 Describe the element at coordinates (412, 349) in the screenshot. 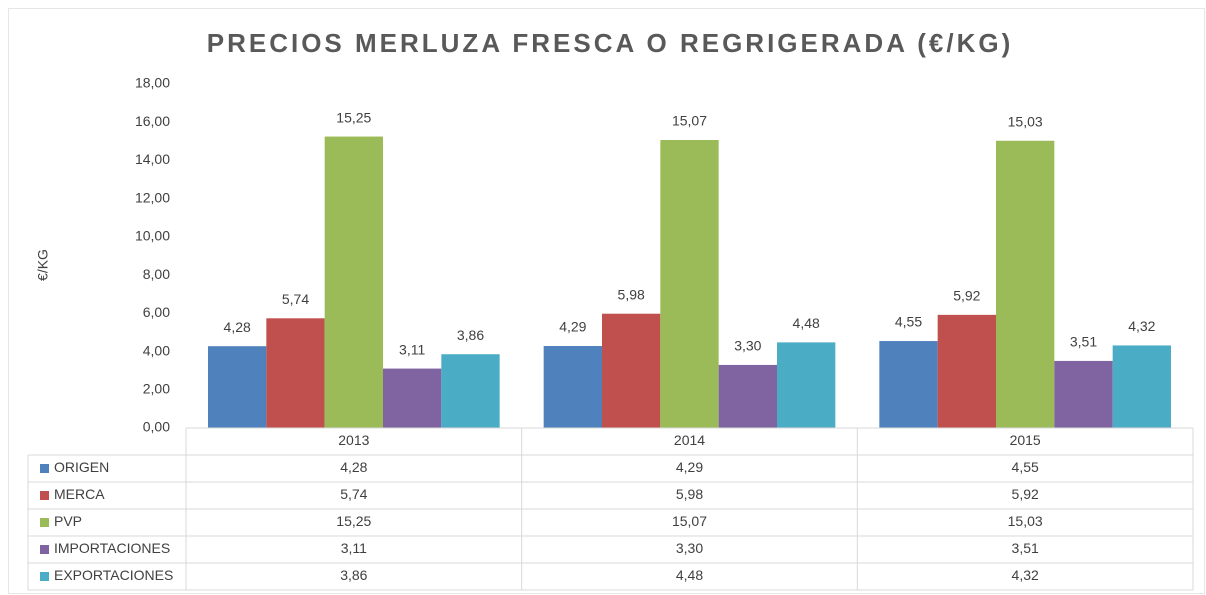

I see `data-label: 3,11` at that location.